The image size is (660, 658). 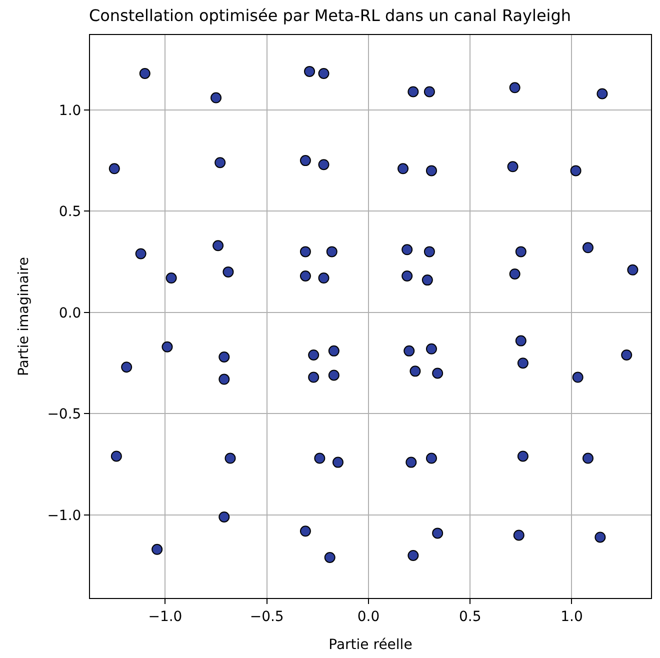 I want to click on x-tick-label: 1.0, so click(x=571, y=616).